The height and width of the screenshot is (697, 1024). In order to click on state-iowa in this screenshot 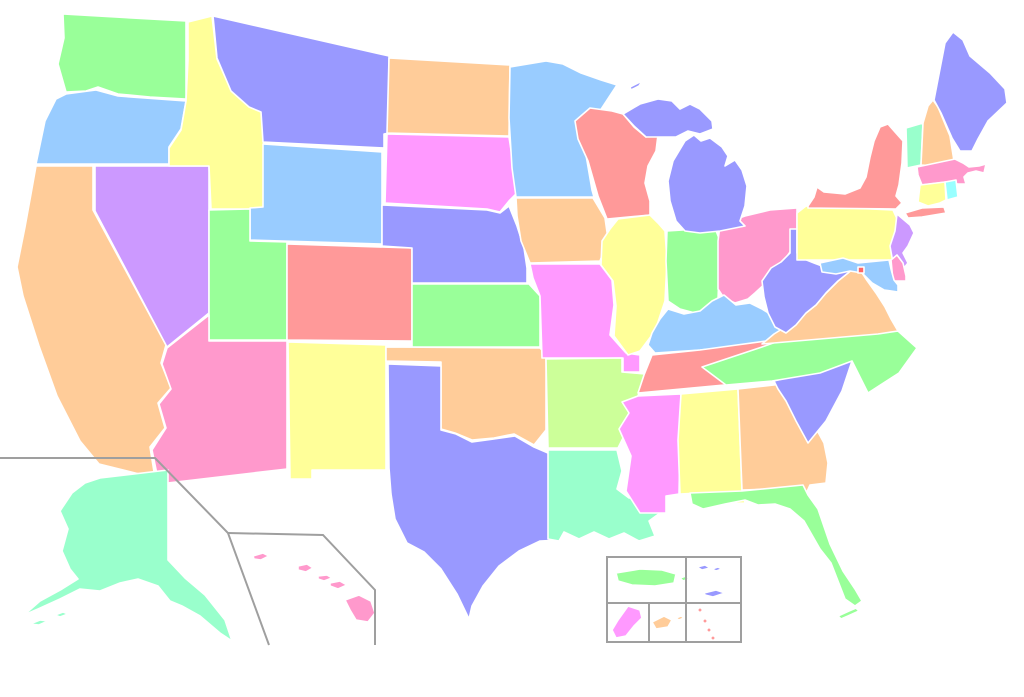, I will do `click(562, 230)`.